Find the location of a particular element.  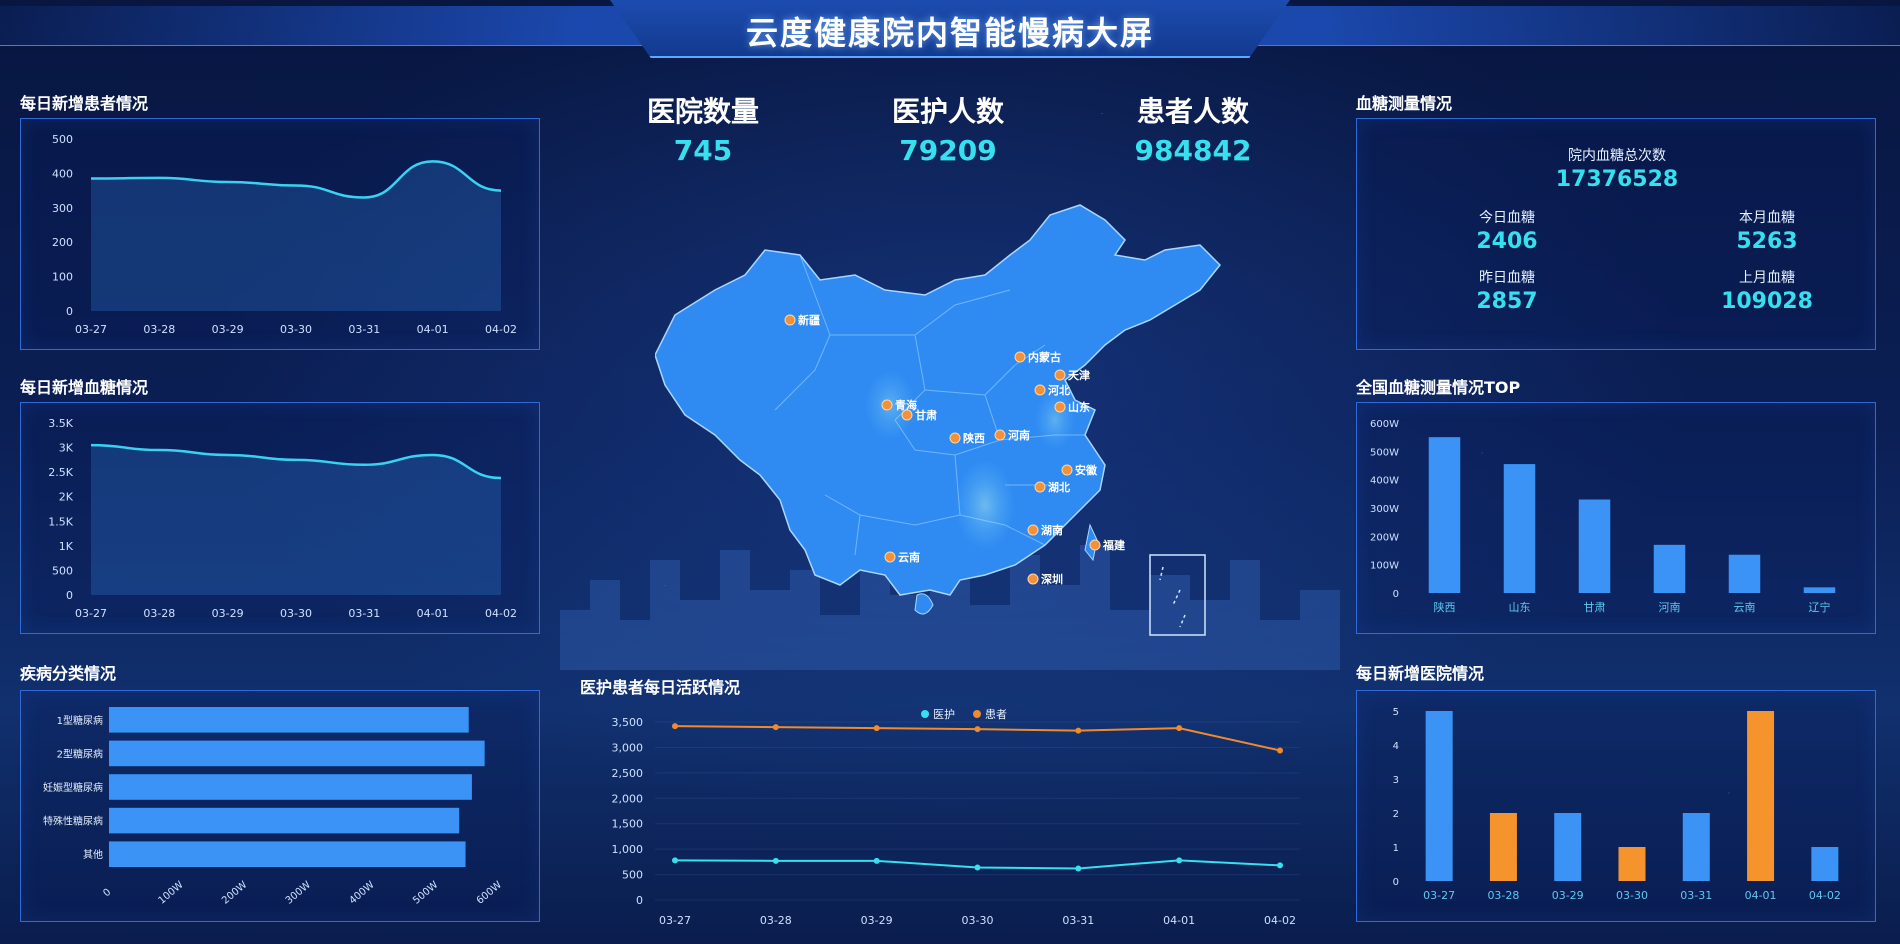

panel-title-daily-new-glucose: 每日新增血糖情况 is located at coordinates (84, 387).